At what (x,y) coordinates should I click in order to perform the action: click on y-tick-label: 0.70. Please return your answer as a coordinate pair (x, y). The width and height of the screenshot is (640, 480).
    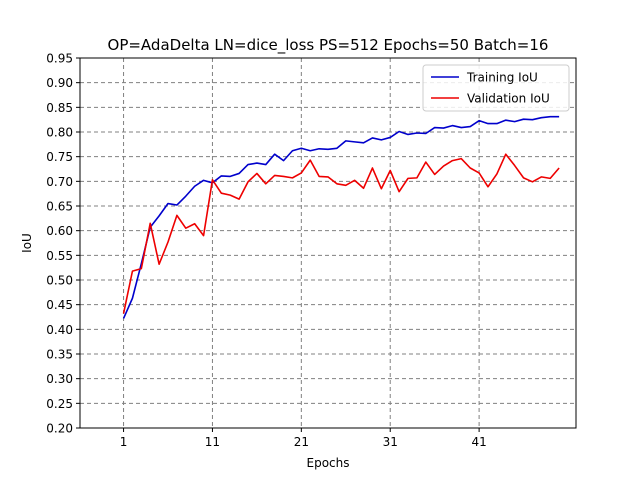
    Looking at the image, I should click on (59, 182).